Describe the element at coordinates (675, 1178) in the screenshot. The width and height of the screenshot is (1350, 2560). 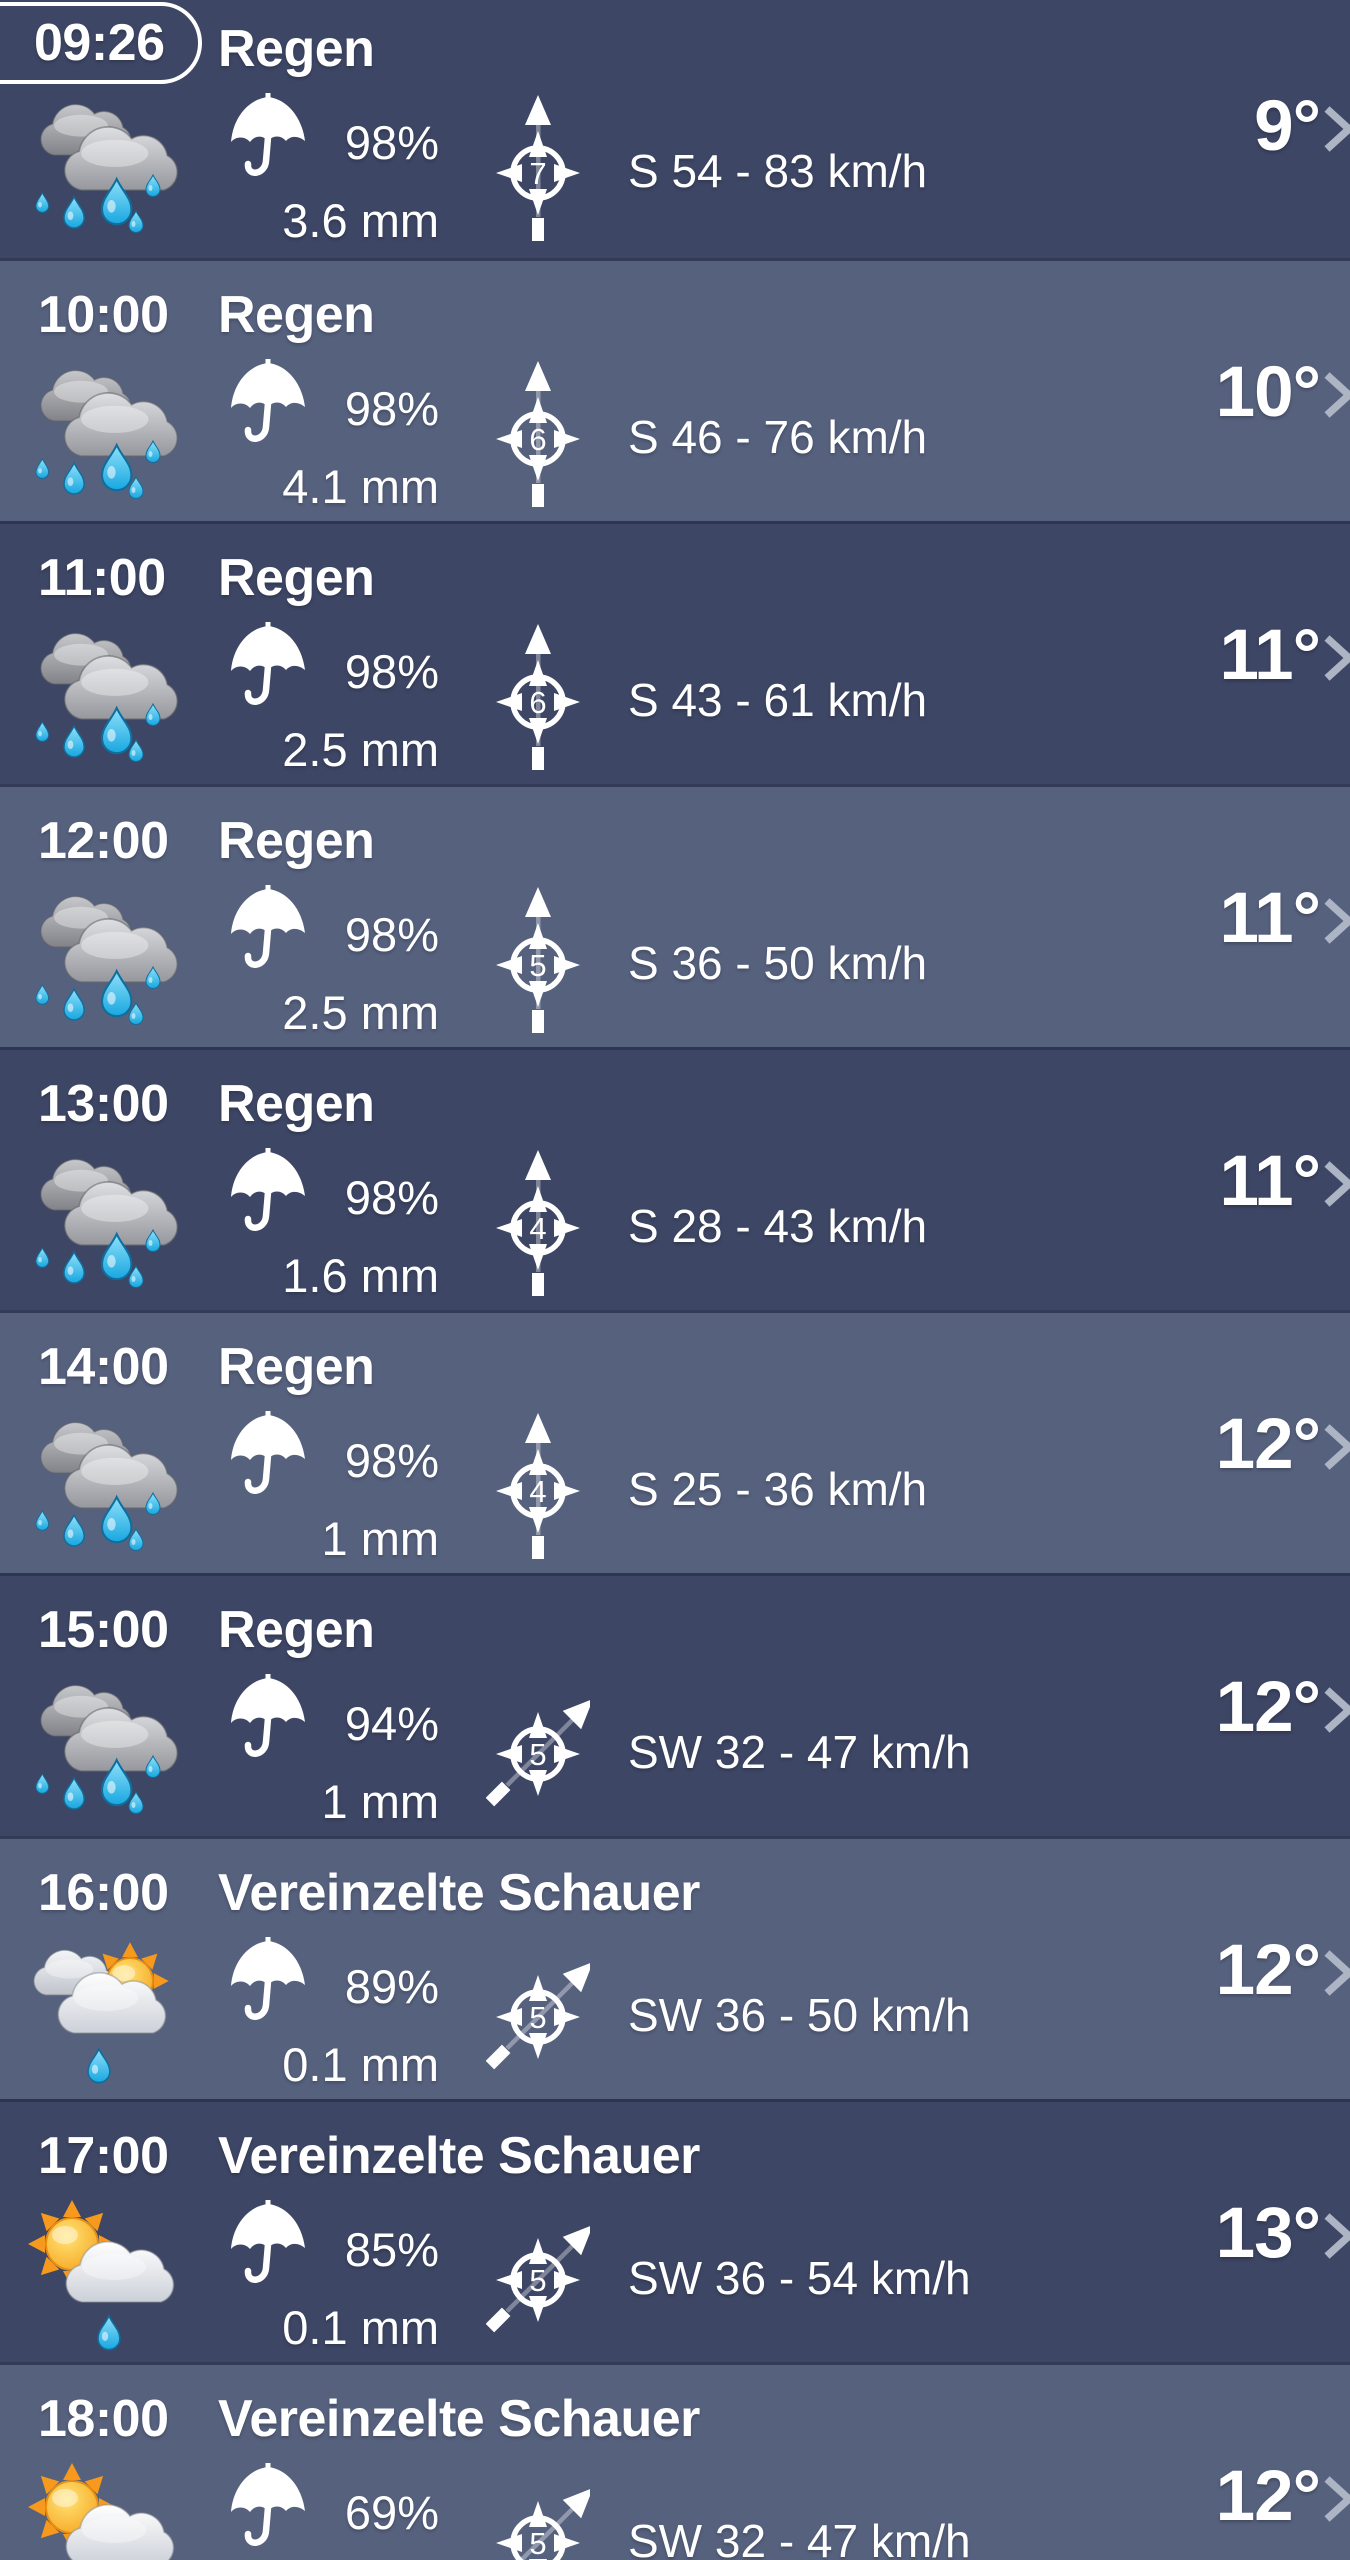
I see `hourly-forecast-row: 13:00 Regen 98% 1.6 mm` at that location.